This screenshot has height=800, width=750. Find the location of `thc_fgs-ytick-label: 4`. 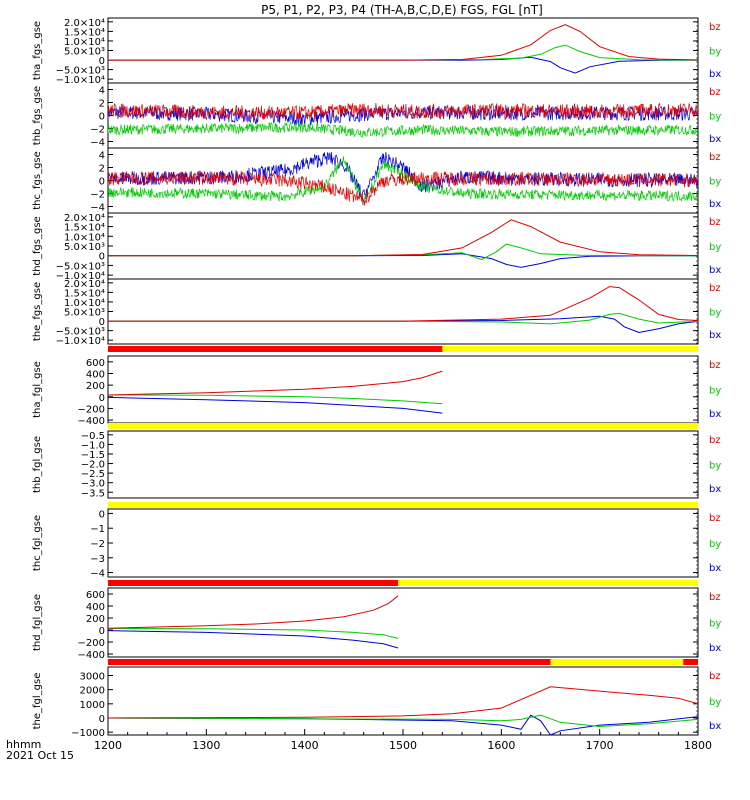

thc_fgs-ytick-label: 4 is located at coordinates (102, 156).